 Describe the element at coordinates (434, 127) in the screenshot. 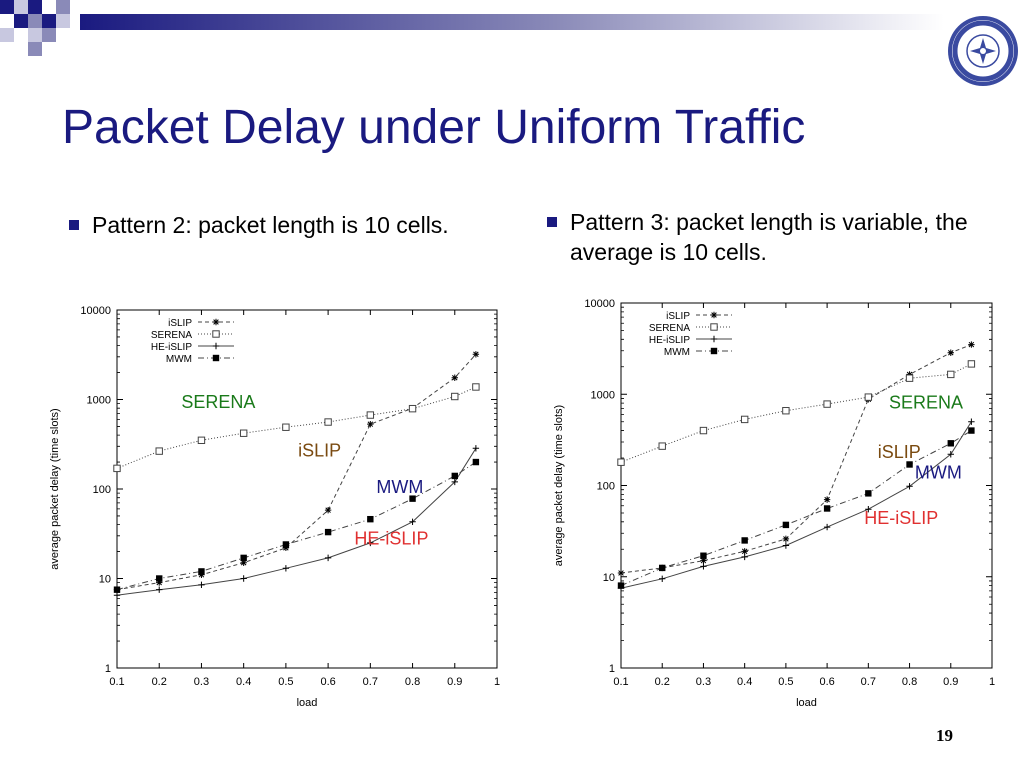

I see `slide-title: Packet Delay under Uniform Traffic` at that location.